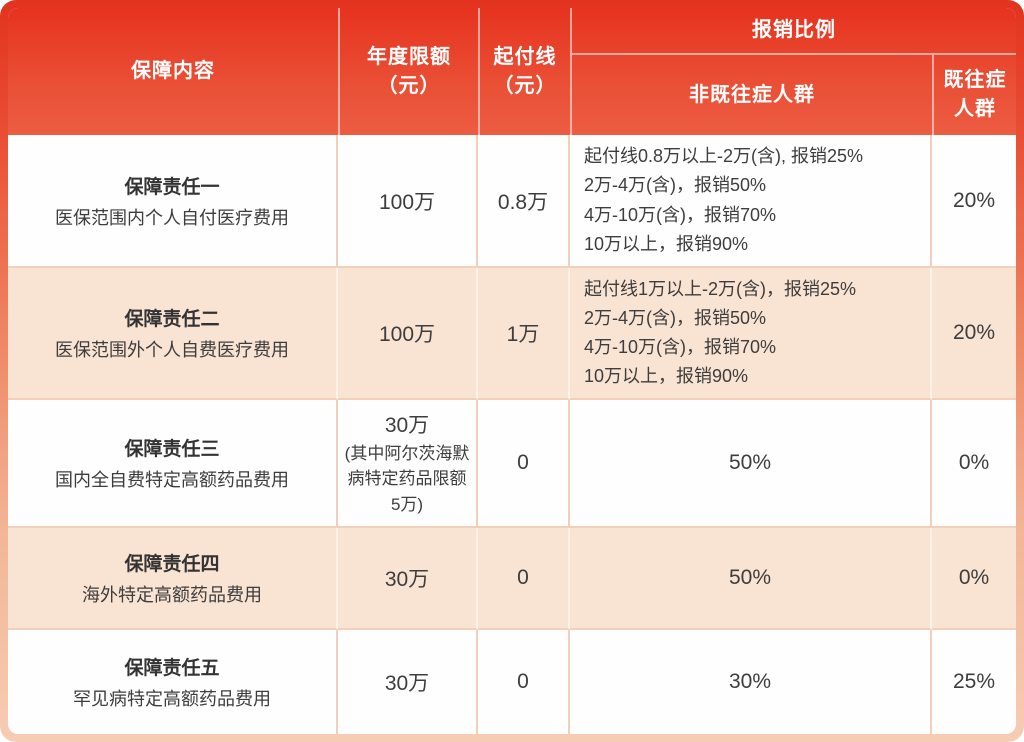 The height and width of the screenshot is (742, 1024). I want to click on coverage-title: 保障责任五, so click(172, 668).